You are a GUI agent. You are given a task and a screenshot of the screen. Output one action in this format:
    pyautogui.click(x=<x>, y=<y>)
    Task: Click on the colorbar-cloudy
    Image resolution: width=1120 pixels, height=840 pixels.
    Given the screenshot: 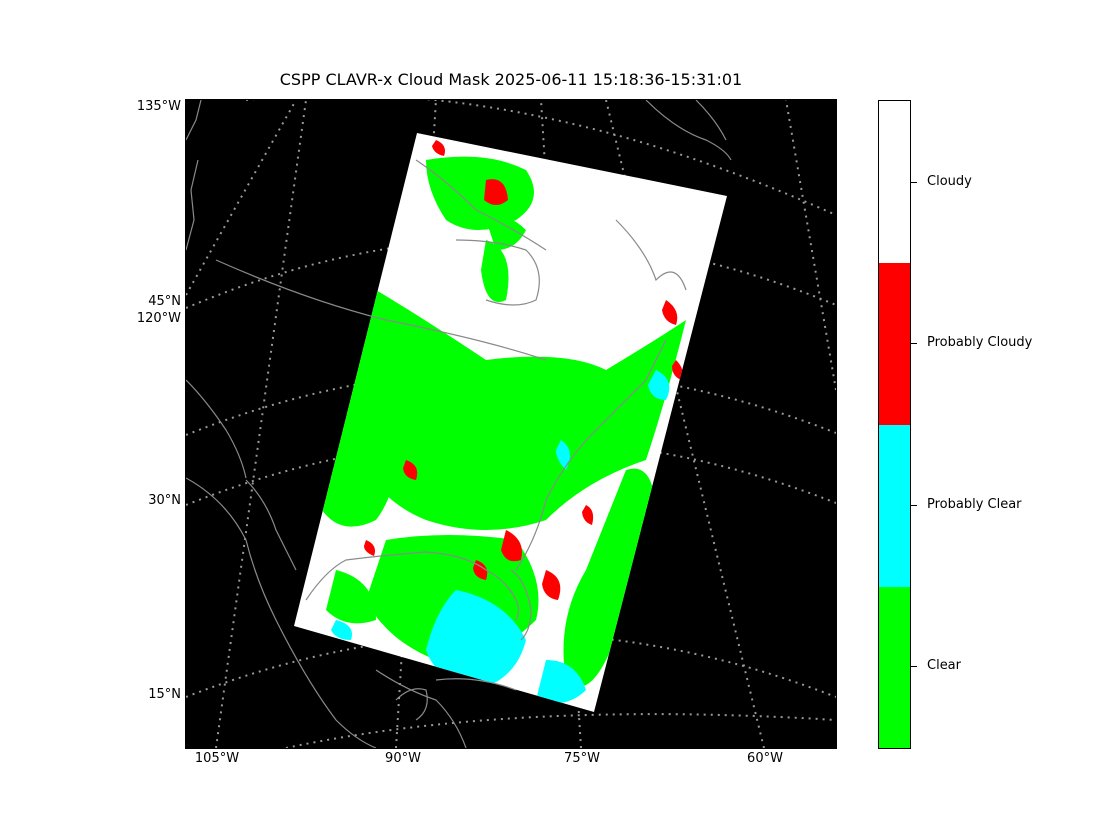 What is the action you would take?
    pyautogui.click(x=894, y=182)
    